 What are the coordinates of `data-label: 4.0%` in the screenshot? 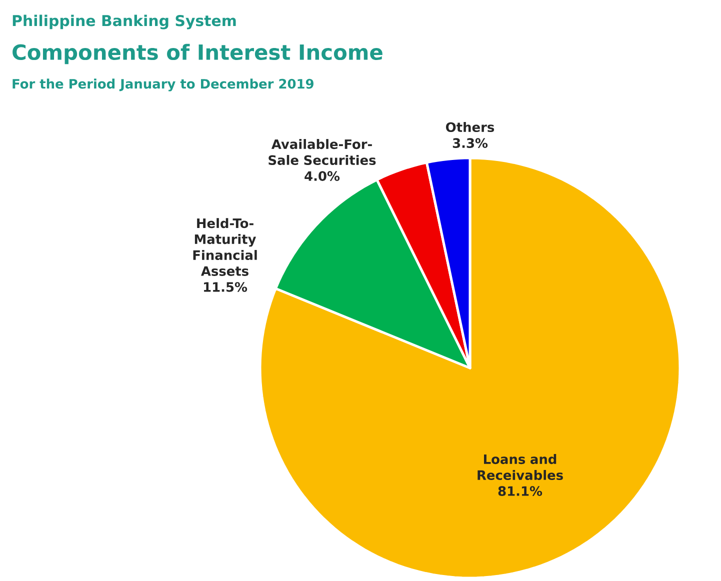 It's located at (322, 176).